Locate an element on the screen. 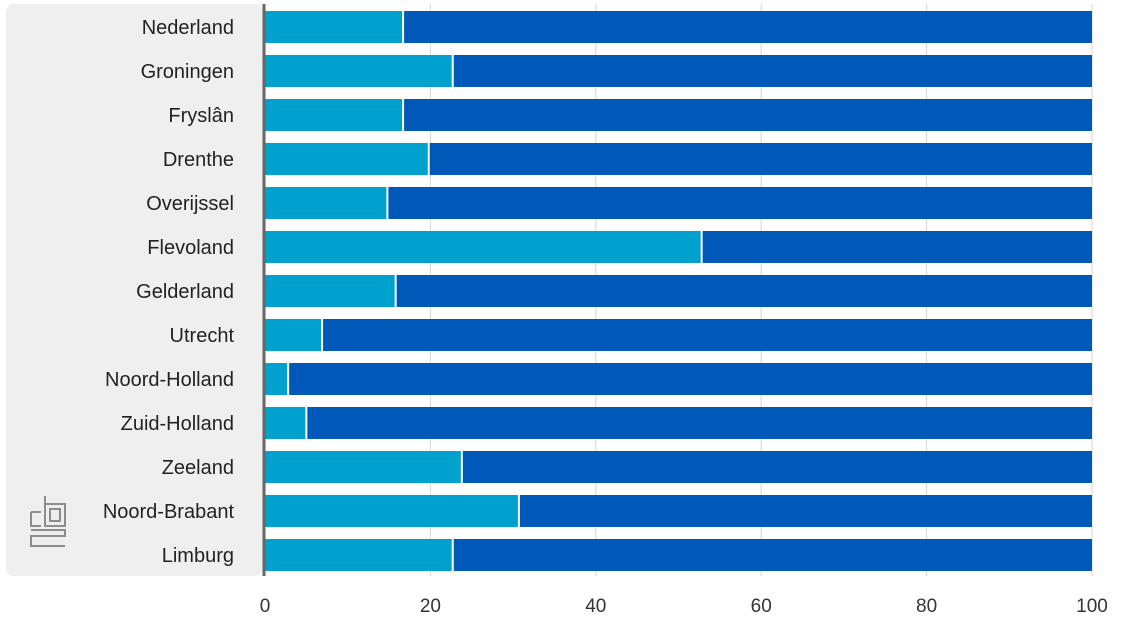 The width and height of the screenshot is (1124, 630). x-tick-labels: 0 20 40 60 80 100 is located at coordinates (684, 606).